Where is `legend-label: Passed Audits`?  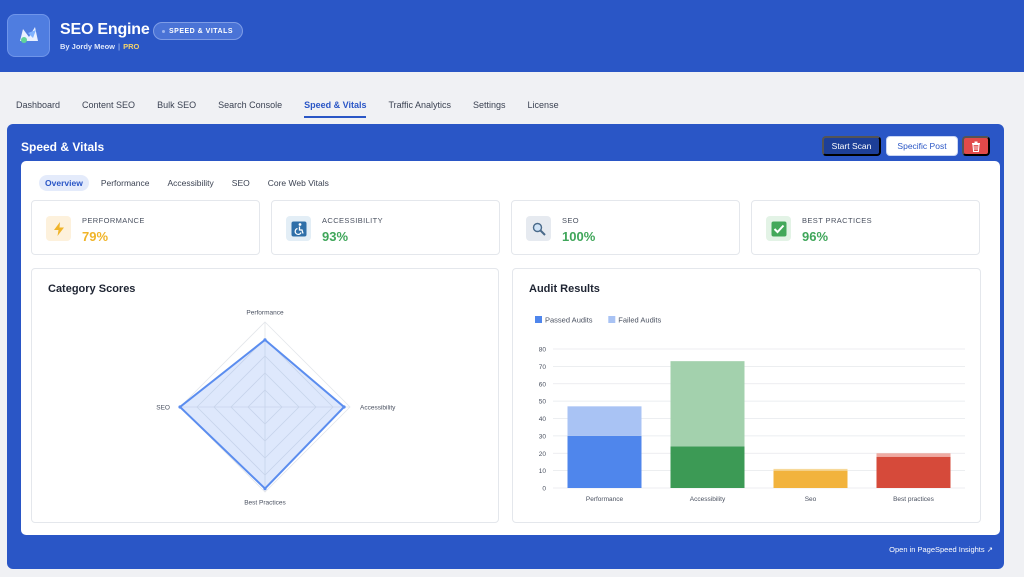
legend-label: Passed Audits is located at coordinates (569, 320).